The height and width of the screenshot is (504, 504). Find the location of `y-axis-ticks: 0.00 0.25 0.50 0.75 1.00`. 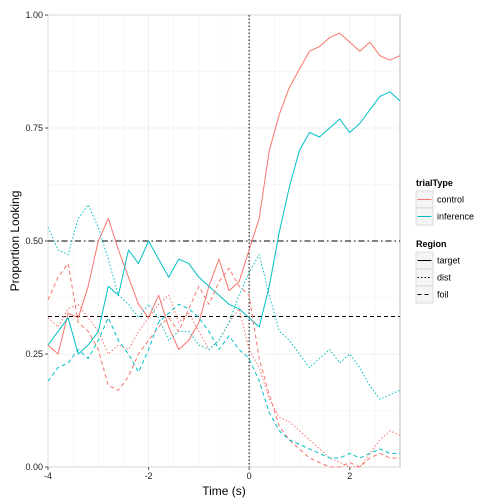

y-axis-ticks: 0.00 0.25 0.50 0.75 1.00 is located at coordinates (36, 241).